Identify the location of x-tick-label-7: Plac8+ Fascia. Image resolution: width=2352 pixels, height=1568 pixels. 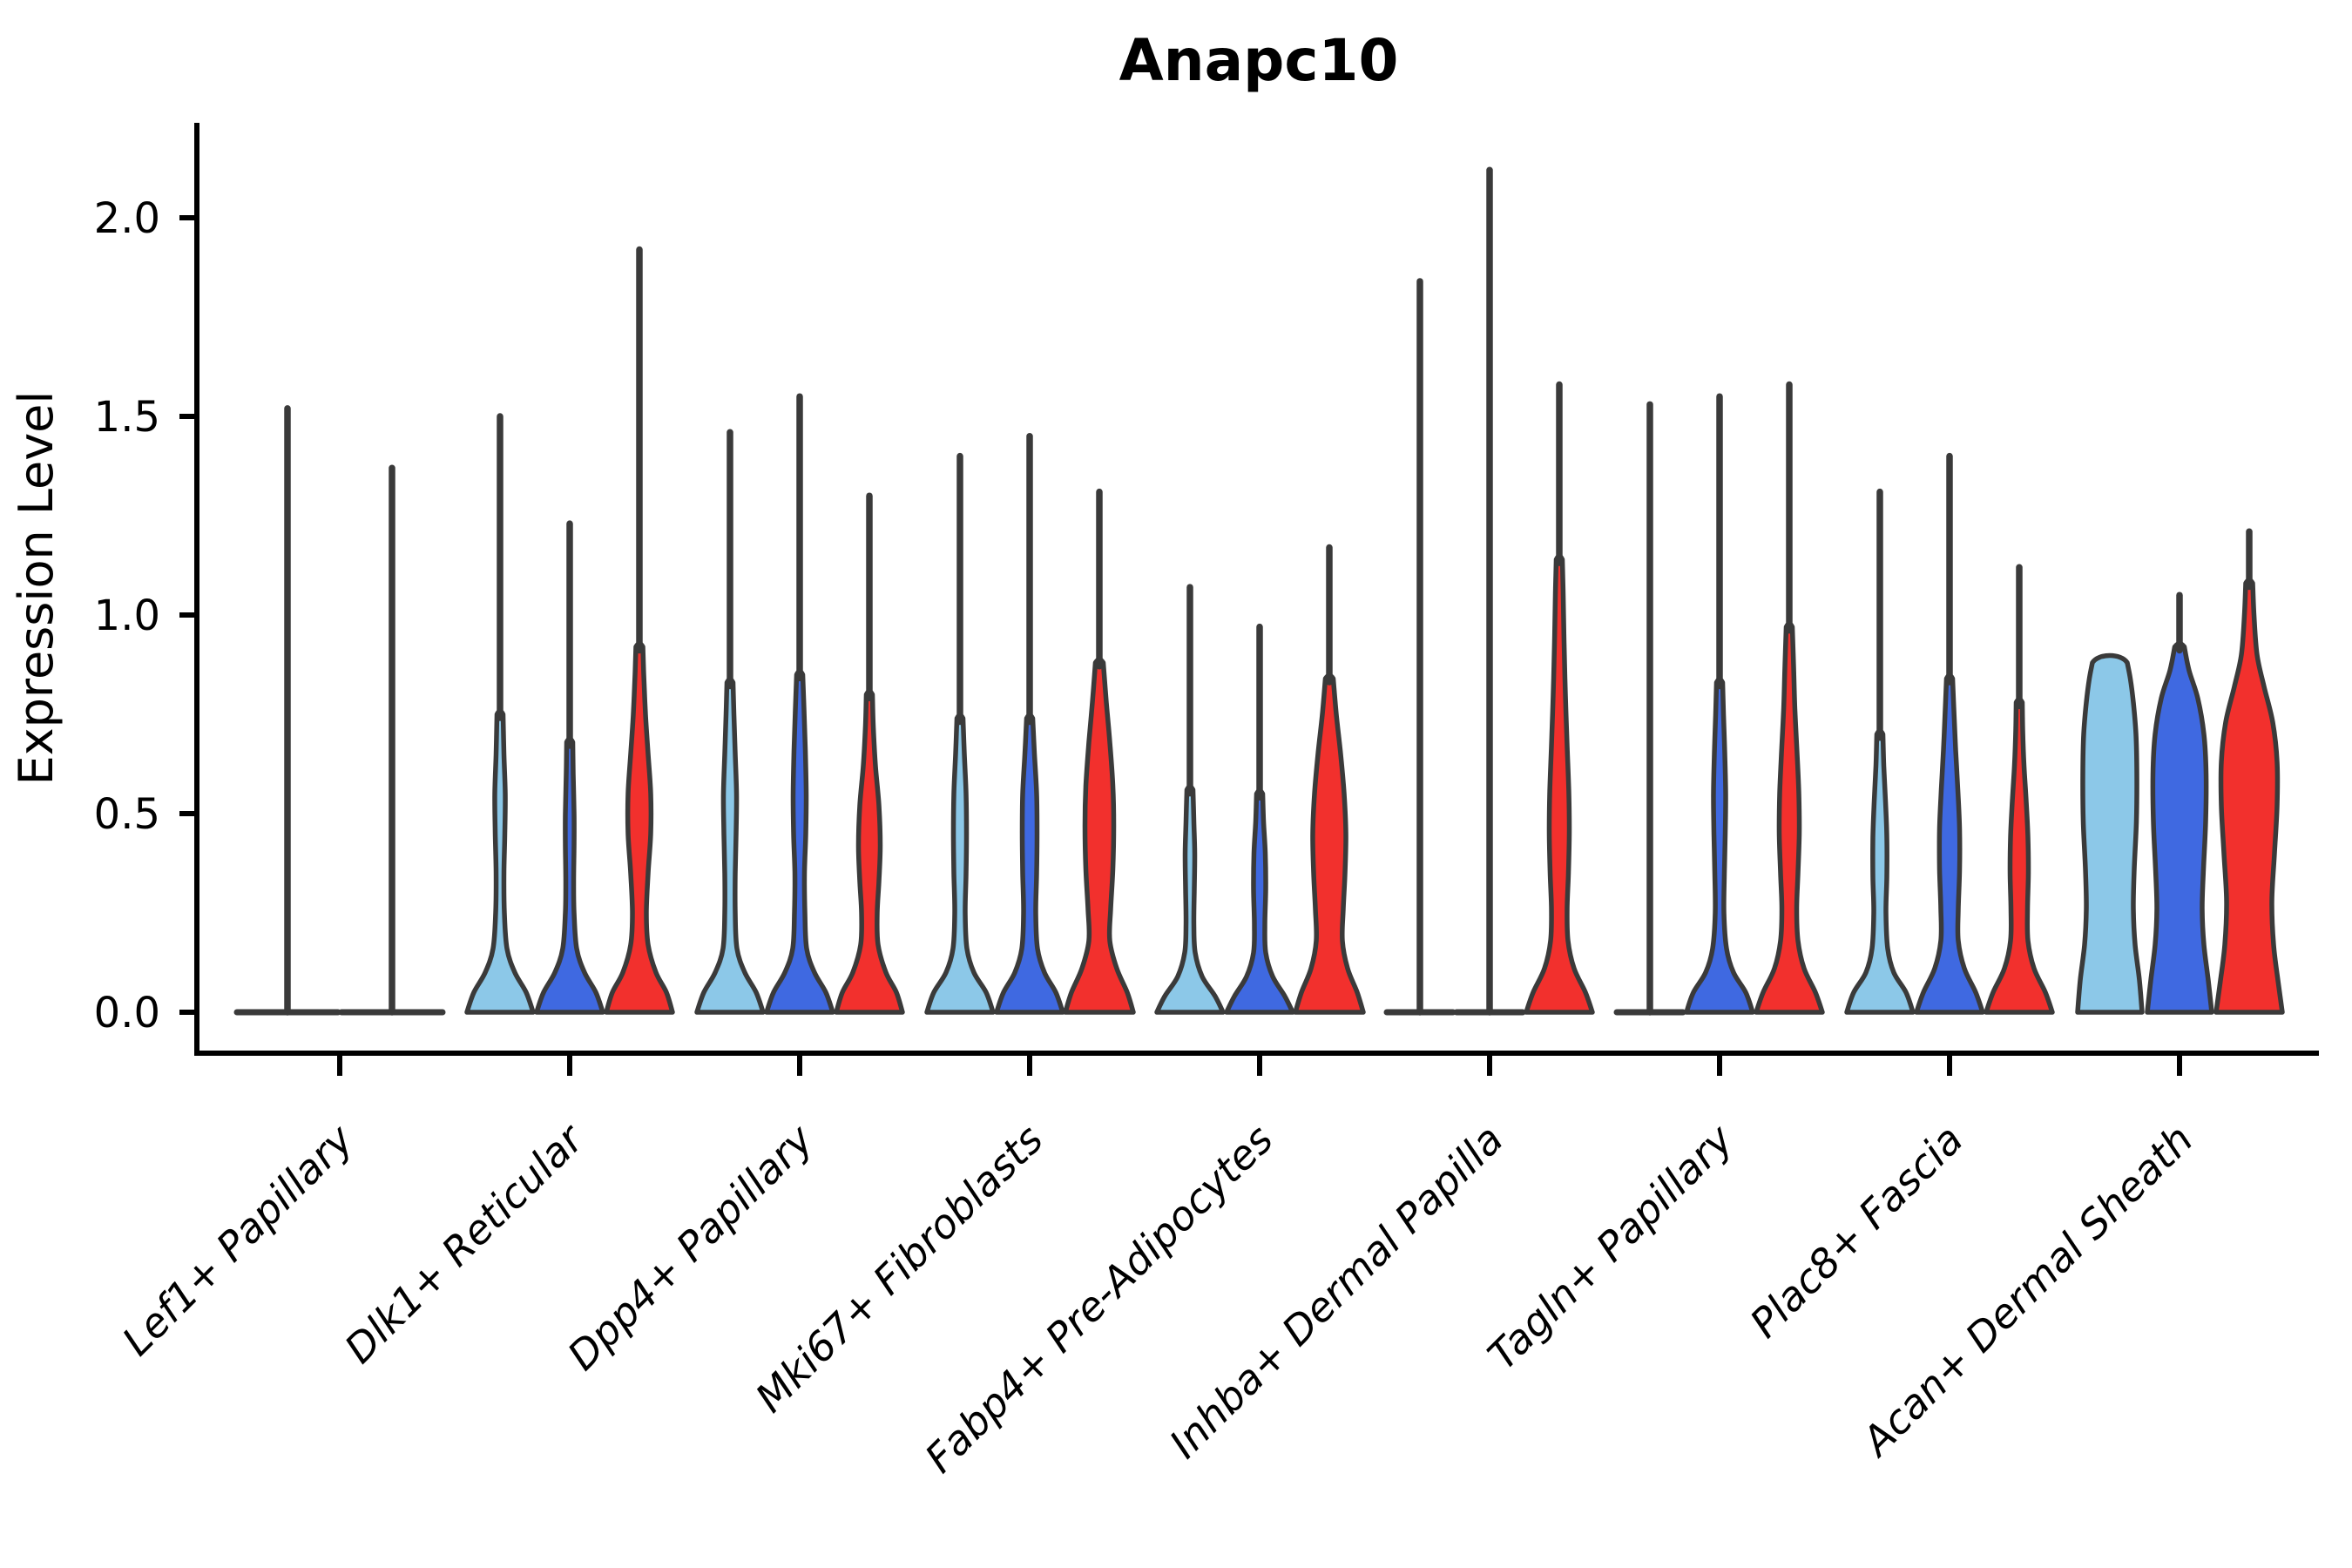
(1856, 1231).